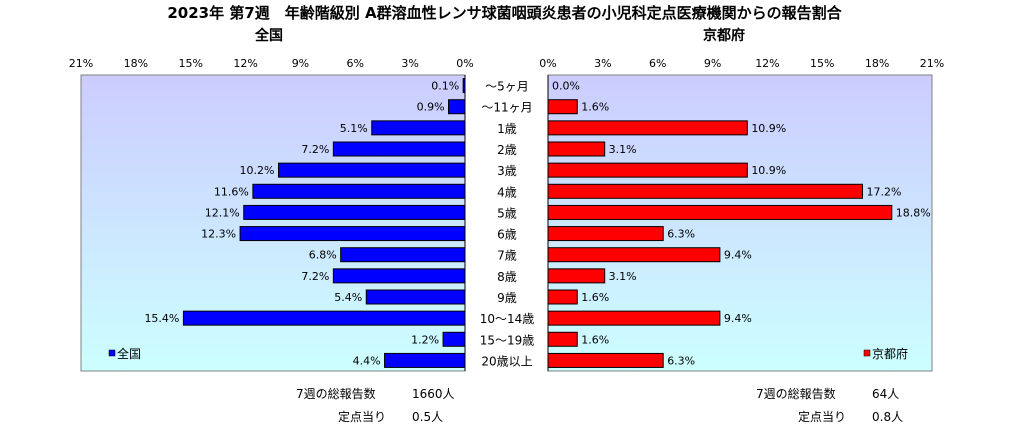 The width and height of the screenshot is (1009, 429). Describe the element at coordinates (507, 129) in the screenshot. I see `category-label: 1歳` at that location.